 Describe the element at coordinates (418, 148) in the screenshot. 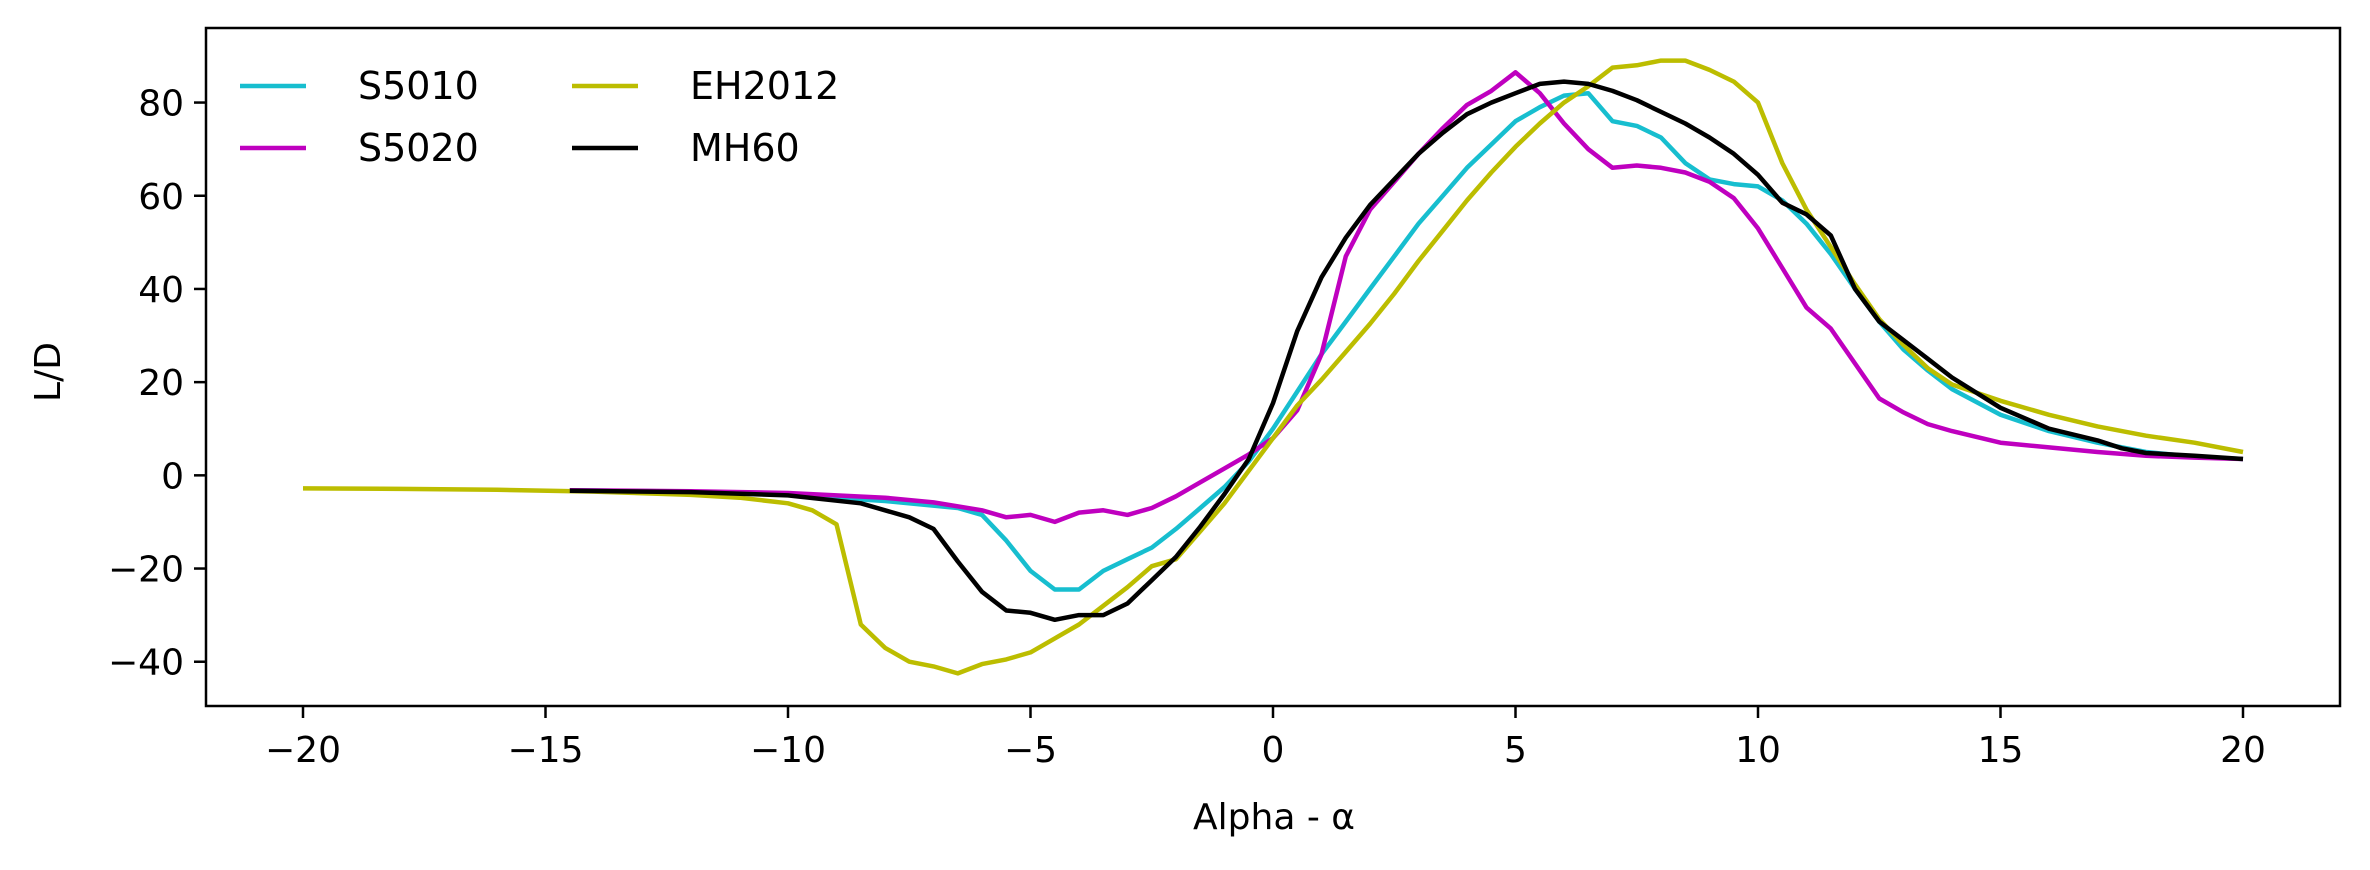

I see `legend-label-s5020: S5020` at that location.